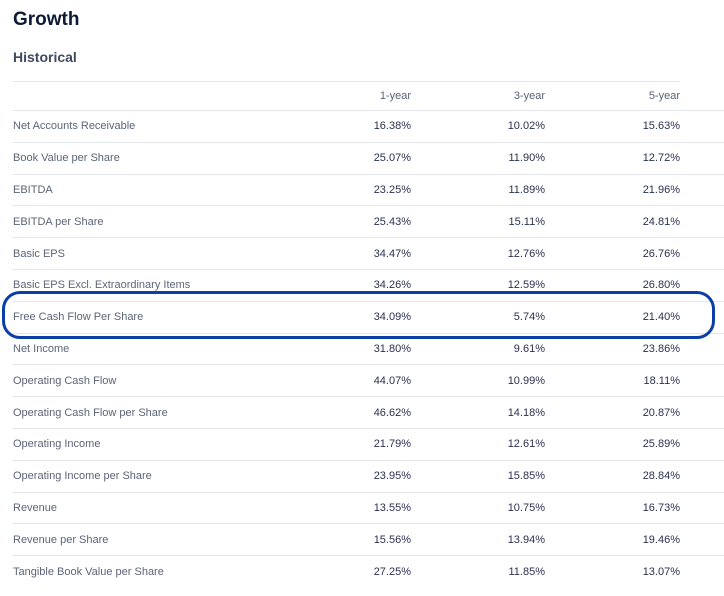 Image resolution: width=724 pixels, height=596 pixels. What do you see at coordinates (478, 158) in the screenshot?
I see `value-3-year: 11.90%` at bounding box center [478, 158].